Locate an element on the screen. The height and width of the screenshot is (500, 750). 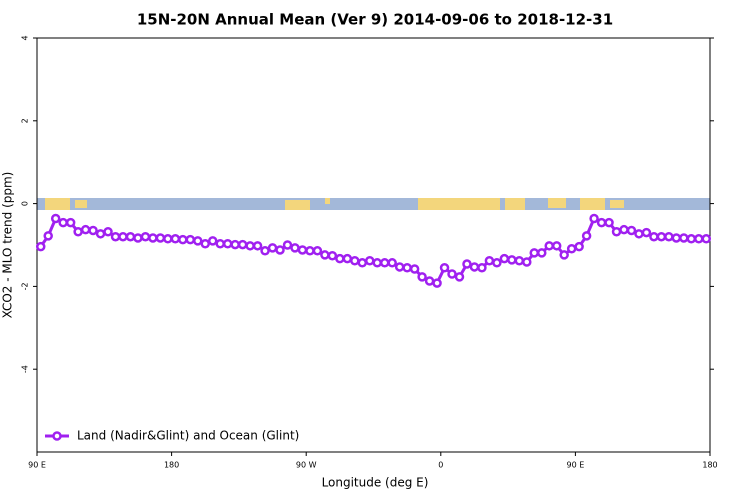
y-tick-label: 0 is located at coordinates (25, 203).